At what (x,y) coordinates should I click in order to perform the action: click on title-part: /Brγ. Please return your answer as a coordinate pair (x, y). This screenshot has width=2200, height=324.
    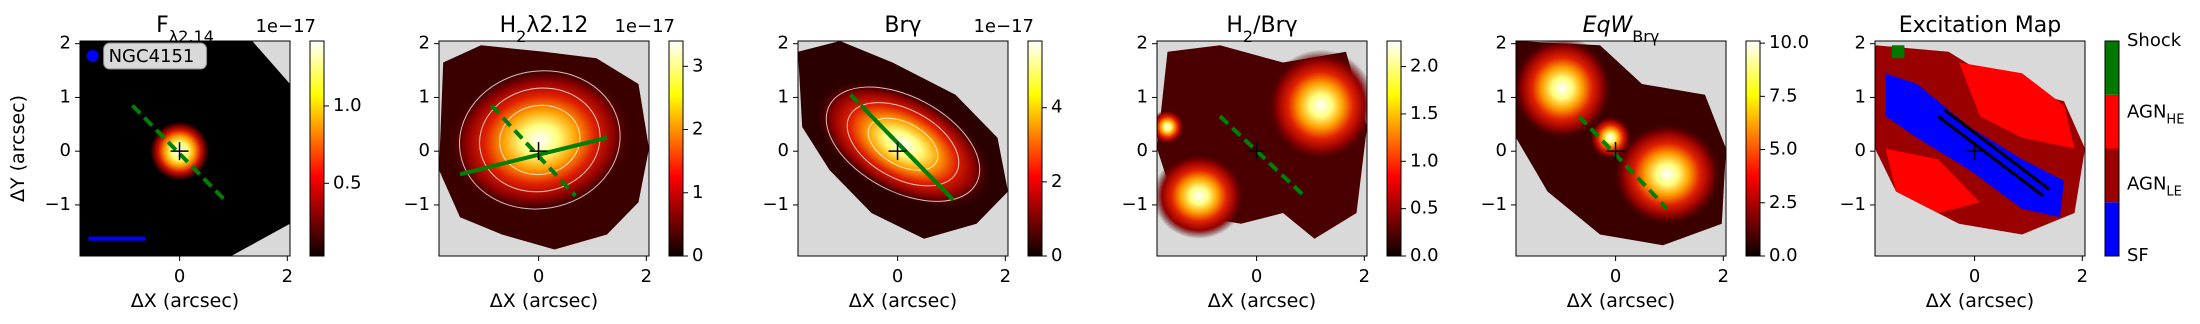
    Looking at the image, I should click on (1275, 25).